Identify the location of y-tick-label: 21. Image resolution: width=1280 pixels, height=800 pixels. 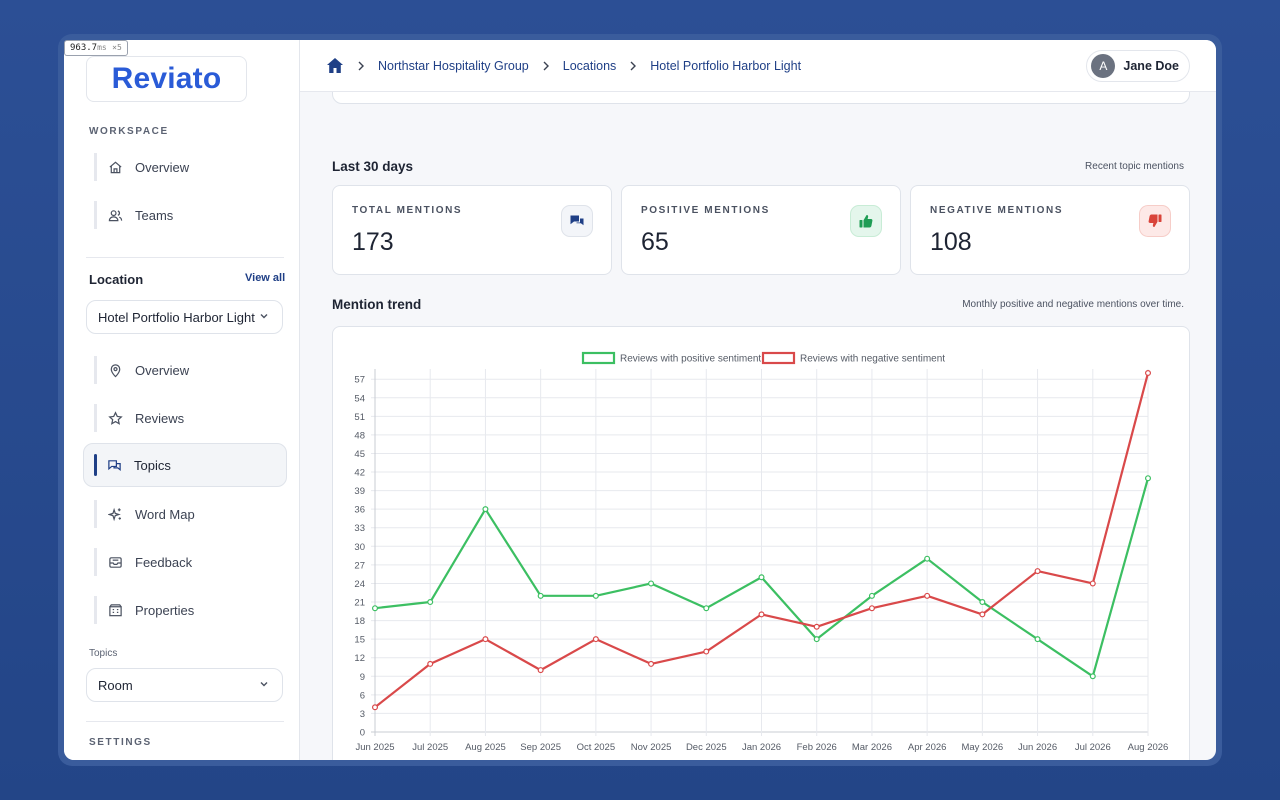
(359, 603).